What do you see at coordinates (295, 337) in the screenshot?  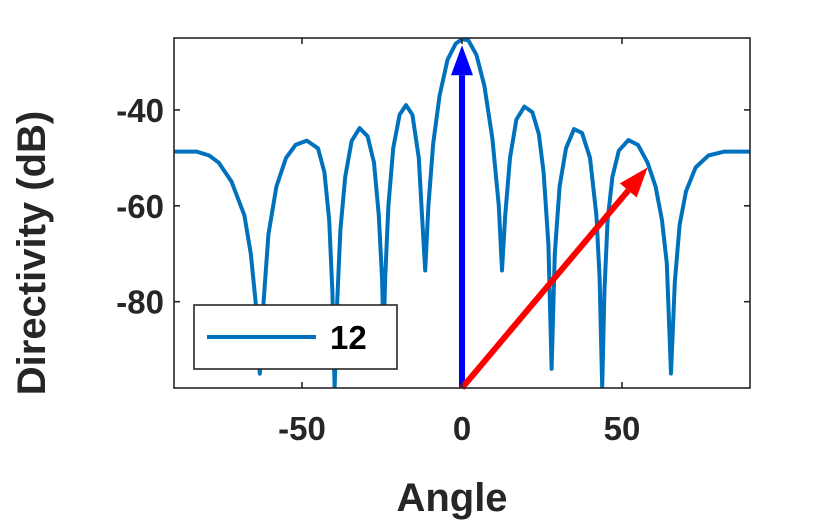 I see `legend: 12` at bounding box center [295, 337].